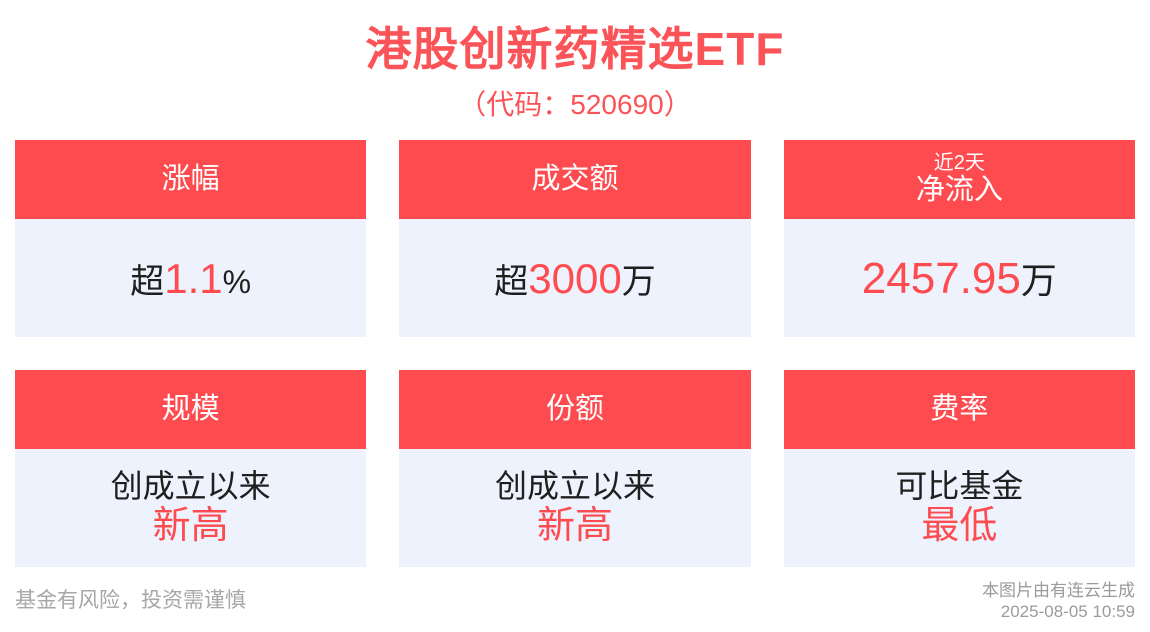  What do you see at coordinates (941, 278) in the screenshot?
I see `value-number: 2457.95` at bounding box center [941, 278].